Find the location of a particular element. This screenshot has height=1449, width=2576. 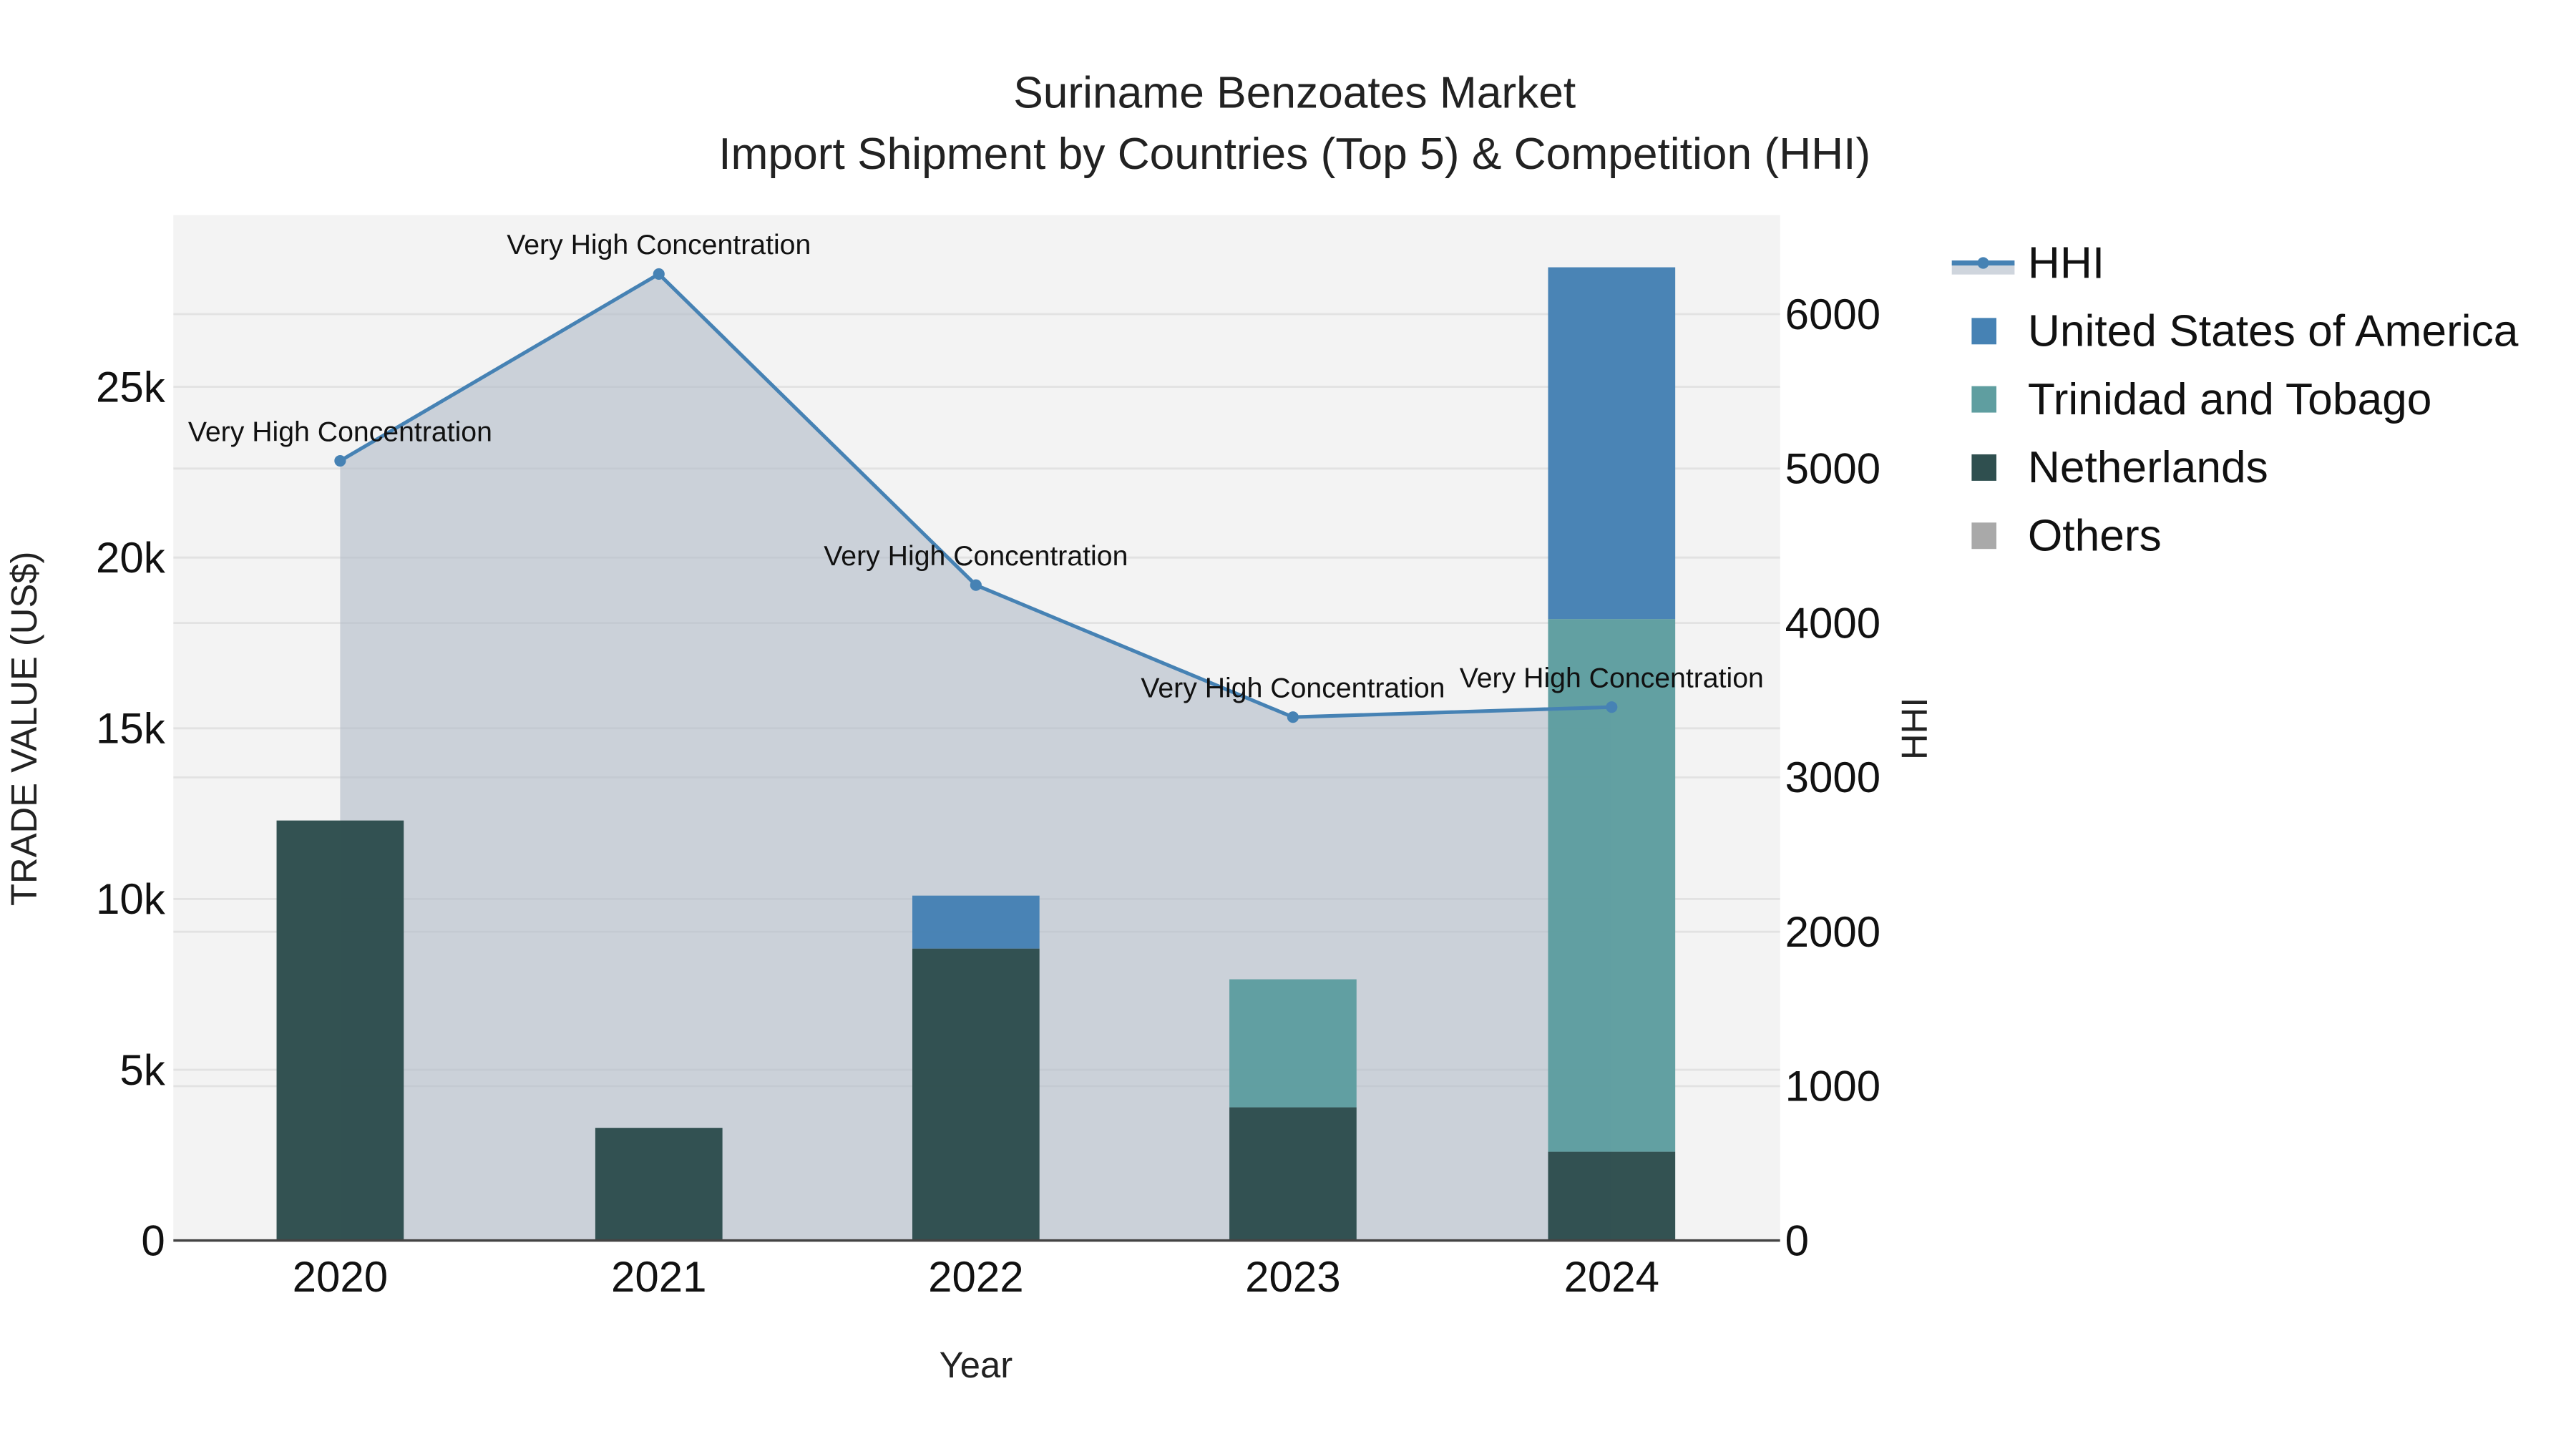

svg-text: United States of America is located at coordinates (2273, 331).